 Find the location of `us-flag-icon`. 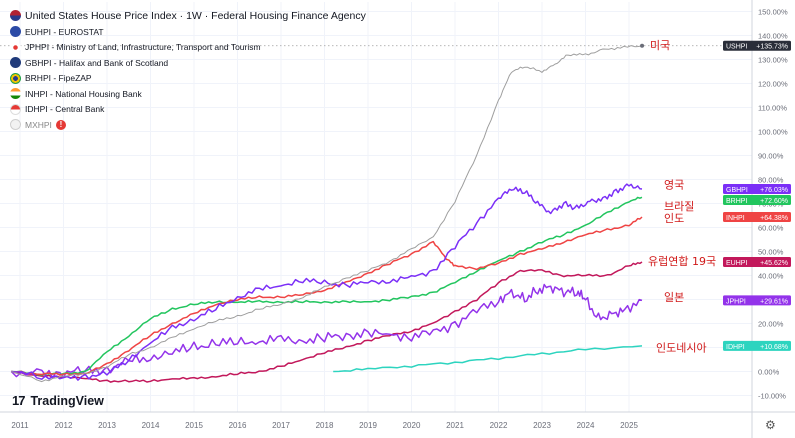

us-flag-icon is located at coordinates (15, 15).